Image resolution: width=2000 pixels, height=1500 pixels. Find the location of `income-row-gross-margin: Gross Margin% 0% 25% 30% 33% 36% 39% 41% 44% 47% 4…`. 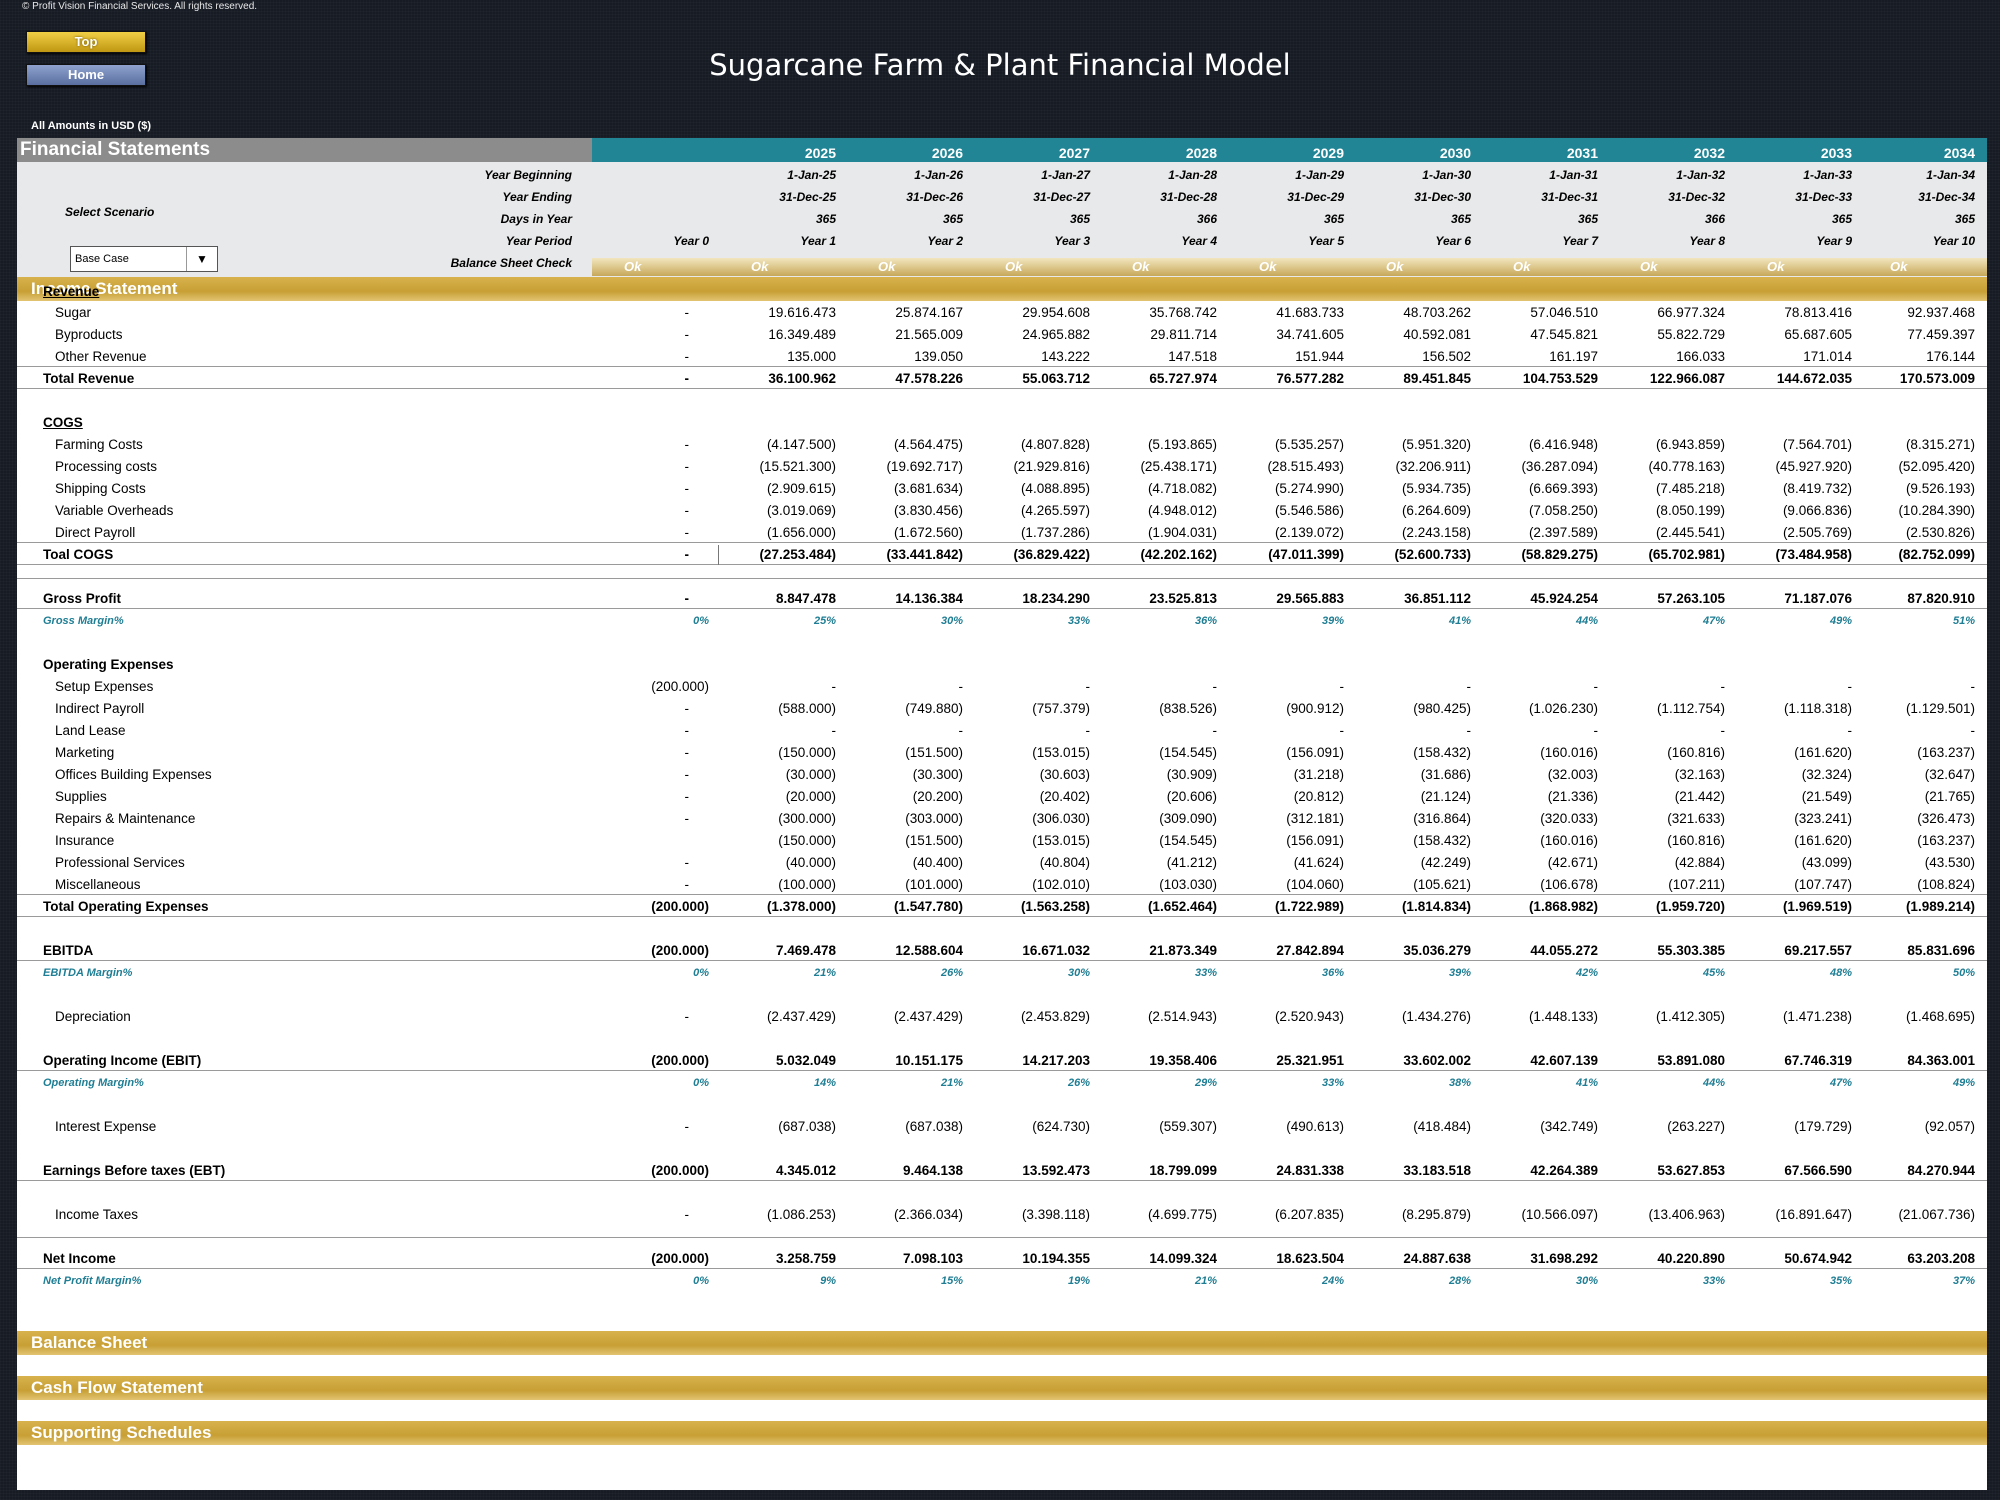

income-row-gross-margin: Gross Margin% 0% 25% 30% 33% 36% 39% 41% 44% 47% 4… is located at coordinates (1002, 621).